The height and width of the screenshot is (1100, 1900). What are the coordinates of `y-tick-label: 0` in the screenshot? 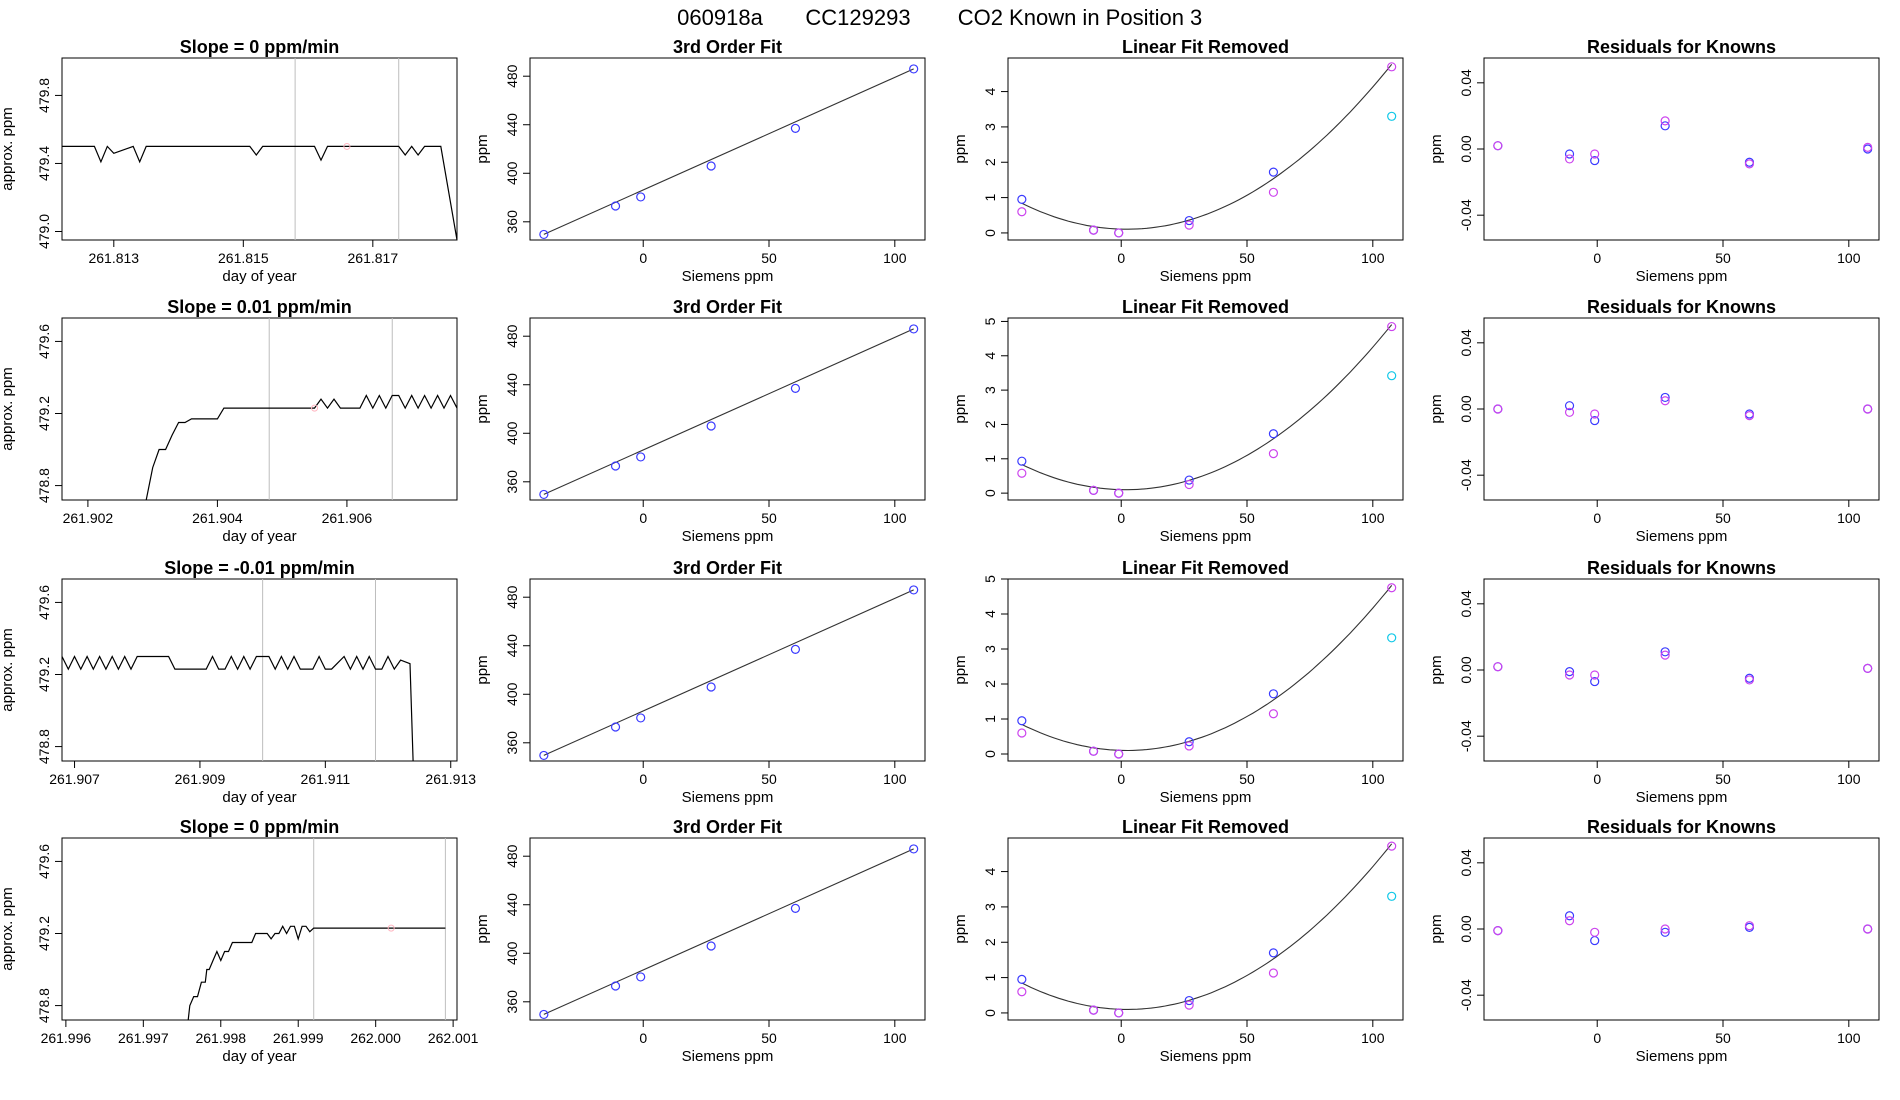 It's located at (990, 1013).